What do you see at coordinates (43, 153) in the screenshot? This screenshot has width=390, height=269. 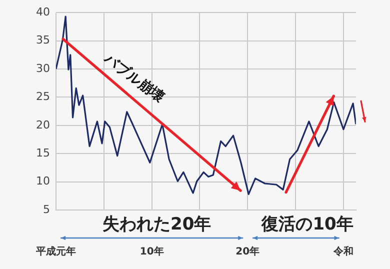 I see `y-tick-label: 15` at bounding box center [43, 153].